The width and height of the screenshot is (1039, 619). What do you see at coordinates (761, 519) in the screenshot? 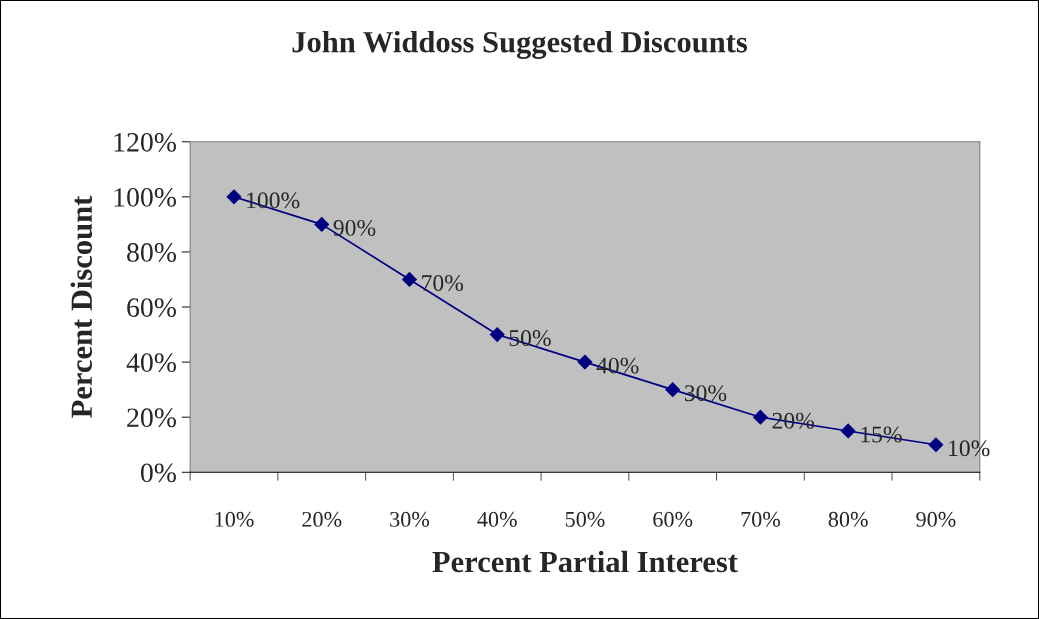
I see `x-tick-label: 70%` at bounding box center [761, 519].